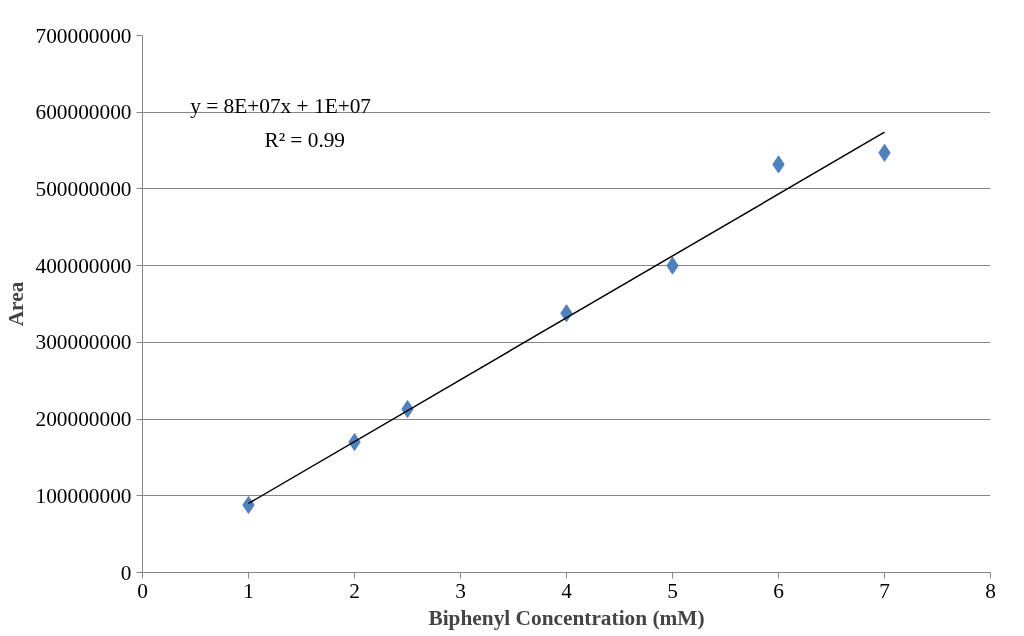  Describe the element at coordinates (83, 35) in the screenshot. I see `y-tick-label: 700000000` at that location.